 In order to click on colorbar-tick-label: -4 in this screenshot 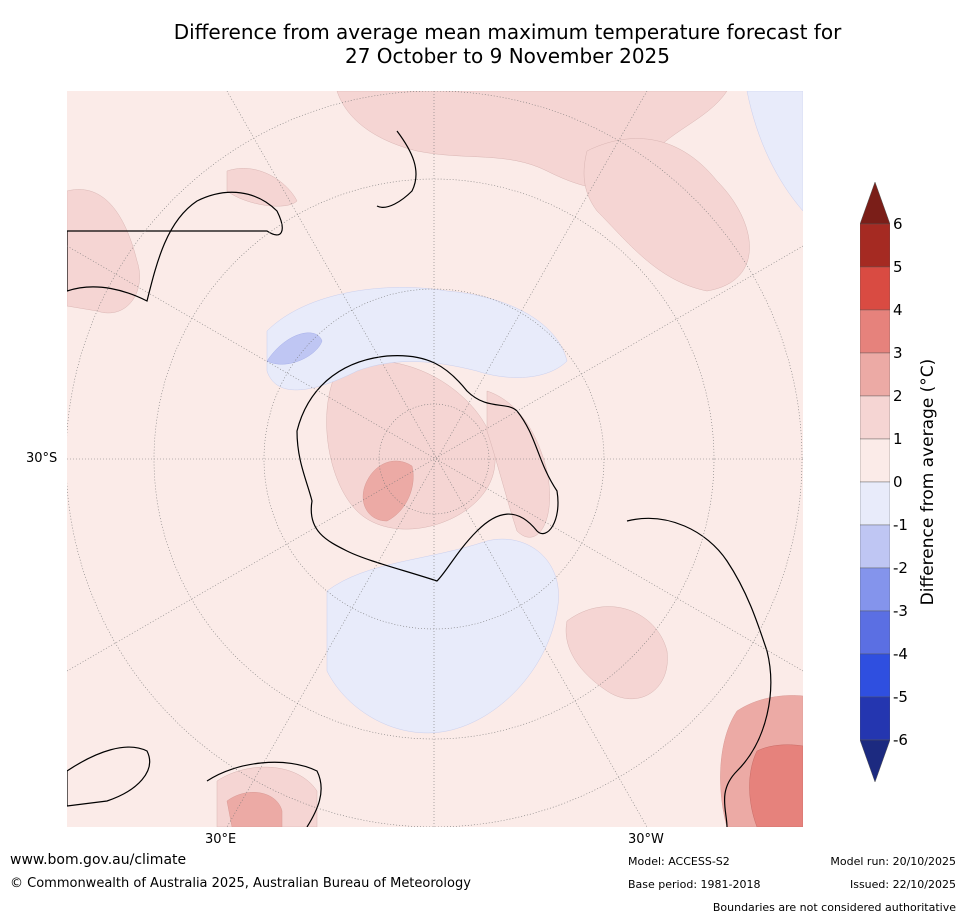, I will do `click(900, 654)`.